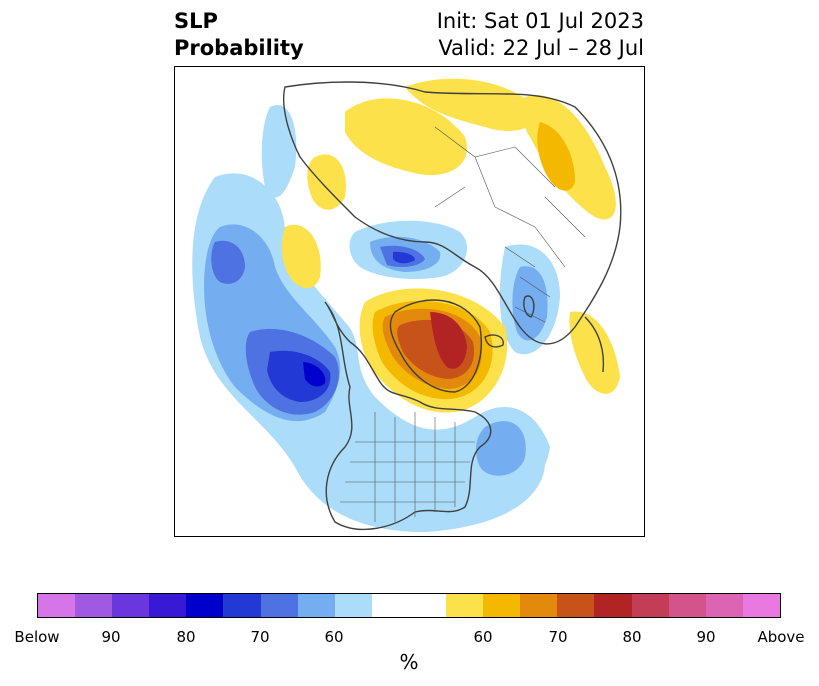 This screenshot has width=819, height=686. What do you see at coordinates (279, 151) in the screenshot?
I see `north-pacific-blue` at bounding box center [279, 151].